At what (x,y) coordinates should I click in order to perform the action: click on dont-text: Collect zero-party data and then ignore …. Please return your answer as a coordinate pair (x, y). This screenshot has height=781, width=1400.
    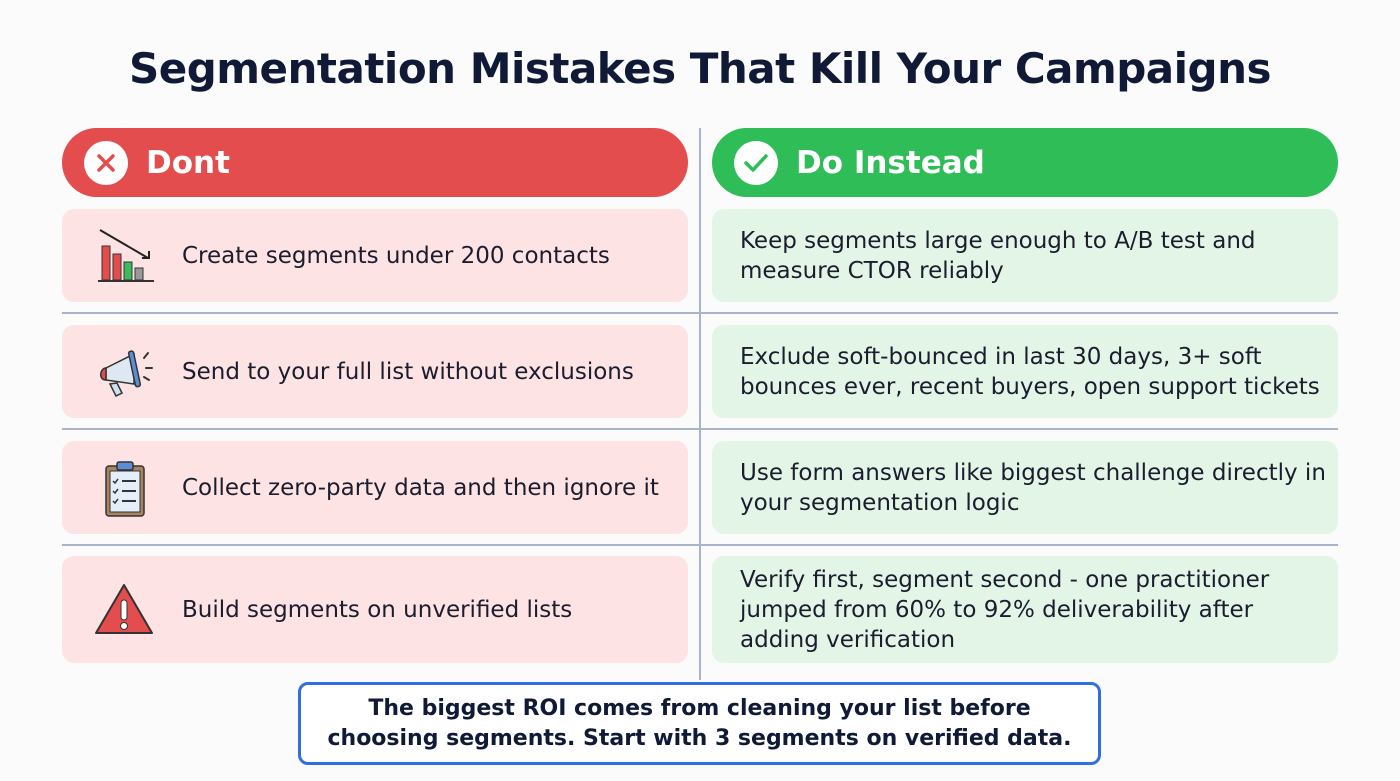
    Looking at the image, I should click on (420, 487).